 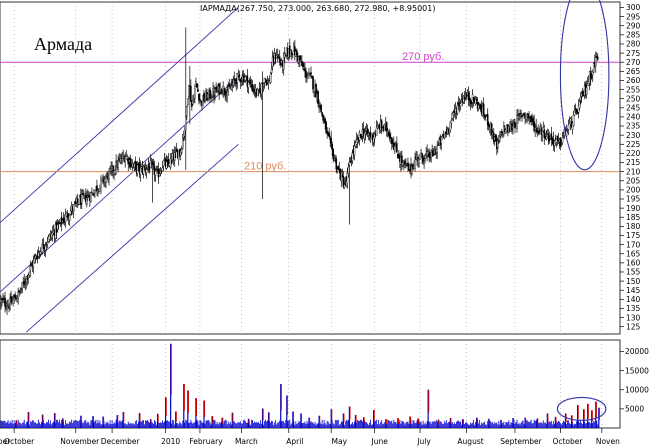 What do you see at coordinates (637, 351) in the screenshot?
I see `volume-tick-label: 20000` at bounding box center [637, 351].